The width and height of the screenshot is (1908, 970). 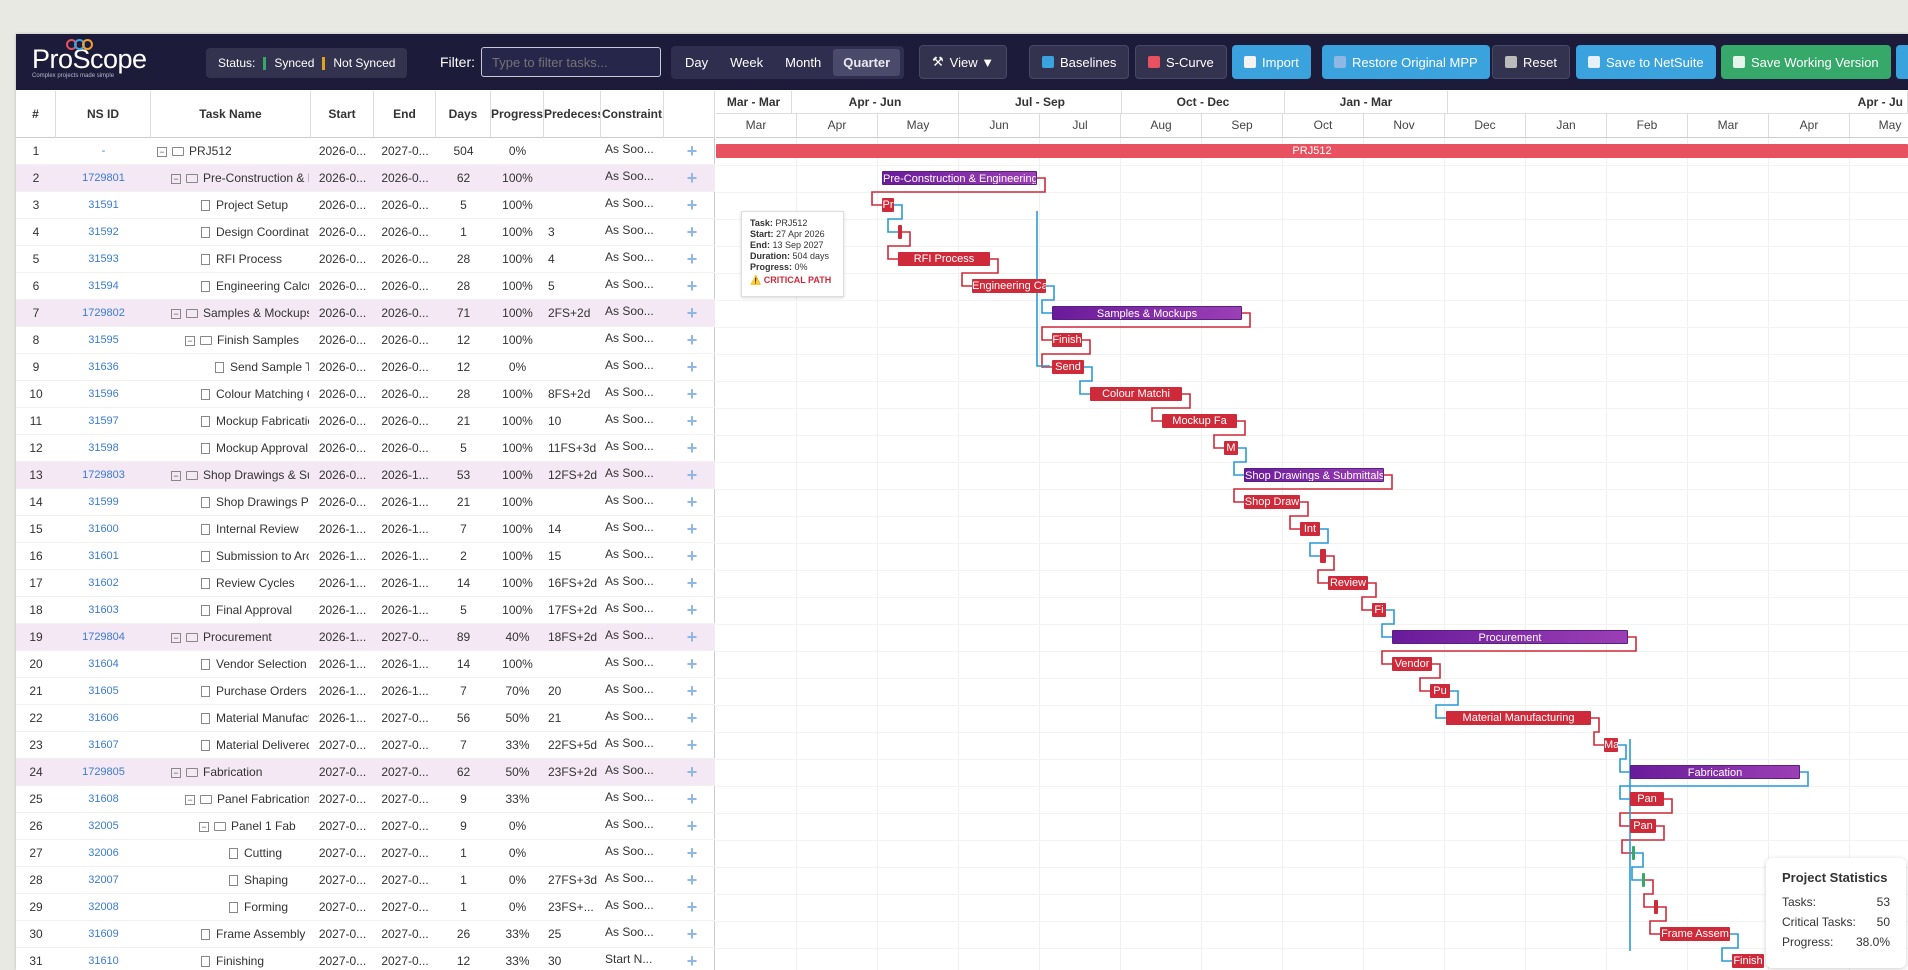 What do you see at coordinates (632, 114) in the screenshot?
I see `col-constraint: Constraint` at bounding box center [632, 114].